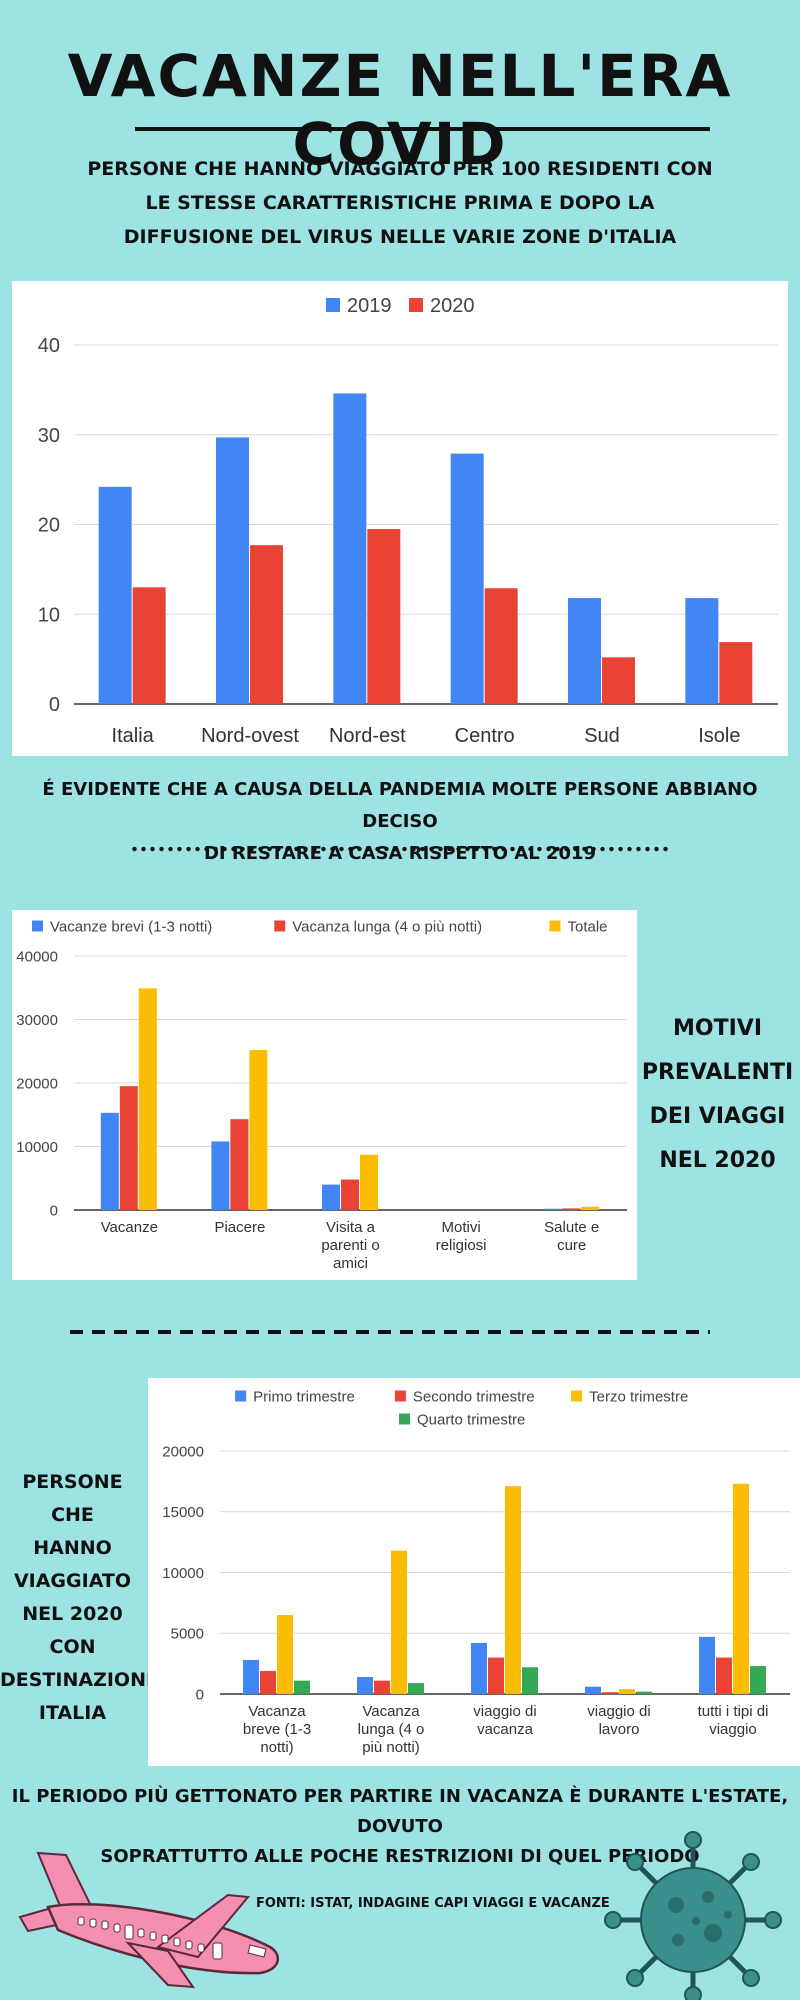 This screenshot has height=2000, width=800. Describe the element at coordinates (717, 1160) in the screenshot. I see `motivi-line: NEL 2020` at that location.